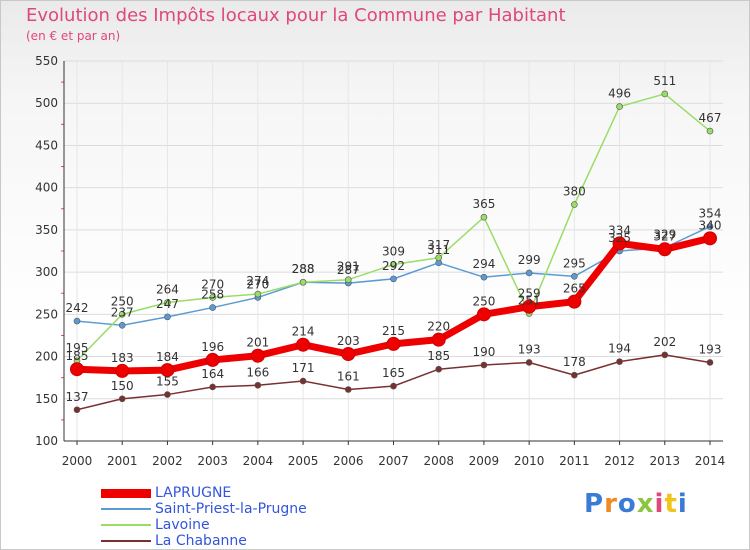  Describe the element at coordinates (257, 372) in the screenshot. I see `data-label: 166` at that location.